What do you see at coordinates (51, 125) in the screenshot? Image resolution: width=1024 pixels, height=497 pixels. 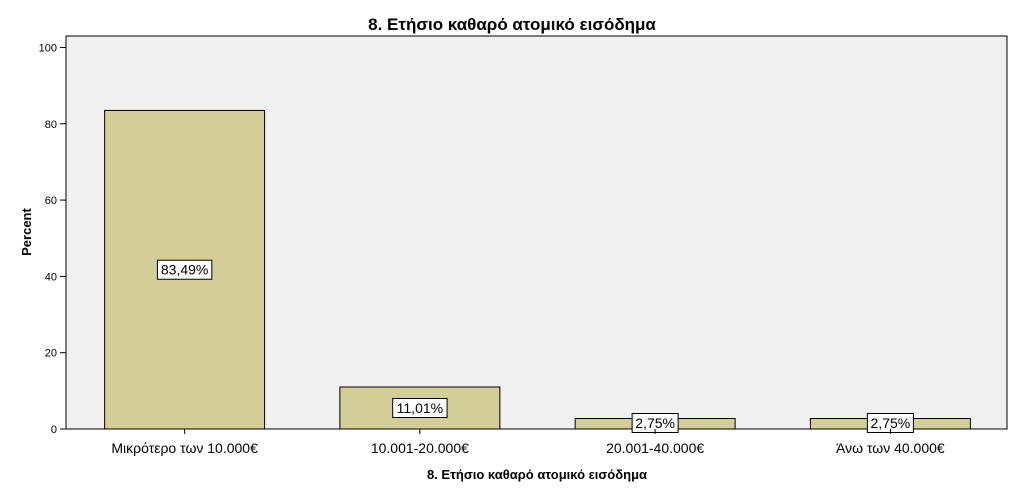 I see `y-tick-label-80: 80` at bounding box center [51, 125].